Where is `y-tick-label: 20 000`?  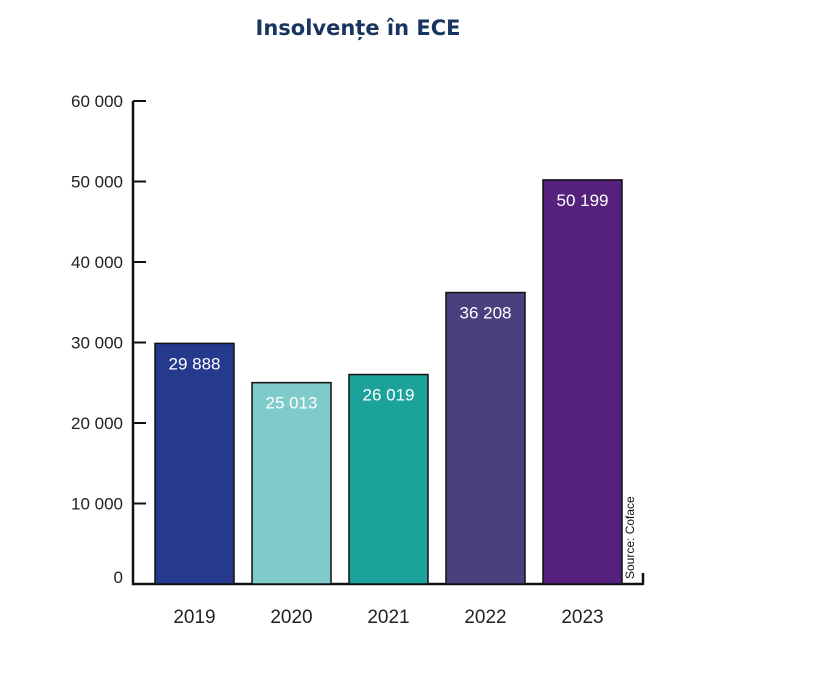
y-tick-label: 20 000 is located at coordinates (97, 423).